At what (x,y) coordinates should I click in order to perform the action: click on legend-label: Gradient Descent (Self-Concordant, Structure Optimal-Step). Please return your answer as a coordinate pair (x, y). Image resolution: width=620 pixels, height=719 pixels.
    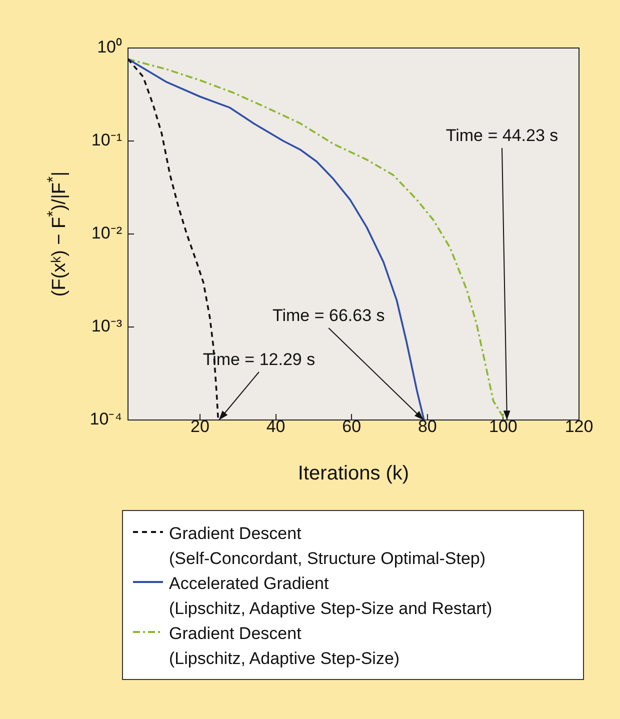
    Looking at the image, I should click on (327, 546).